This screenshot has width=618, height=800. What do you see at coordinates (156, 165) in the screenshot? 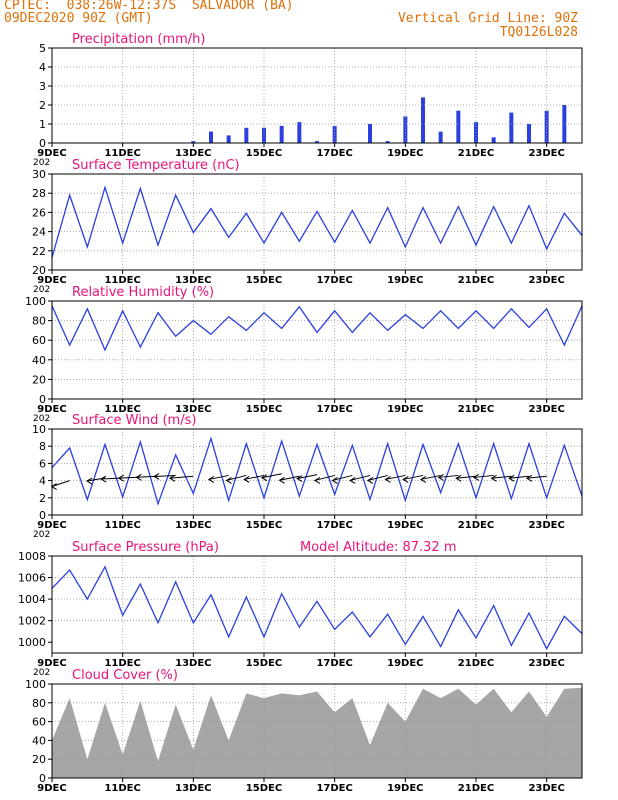
I see `temp-title: Surface Temperature (nC)` at bounding box center [156, 165].